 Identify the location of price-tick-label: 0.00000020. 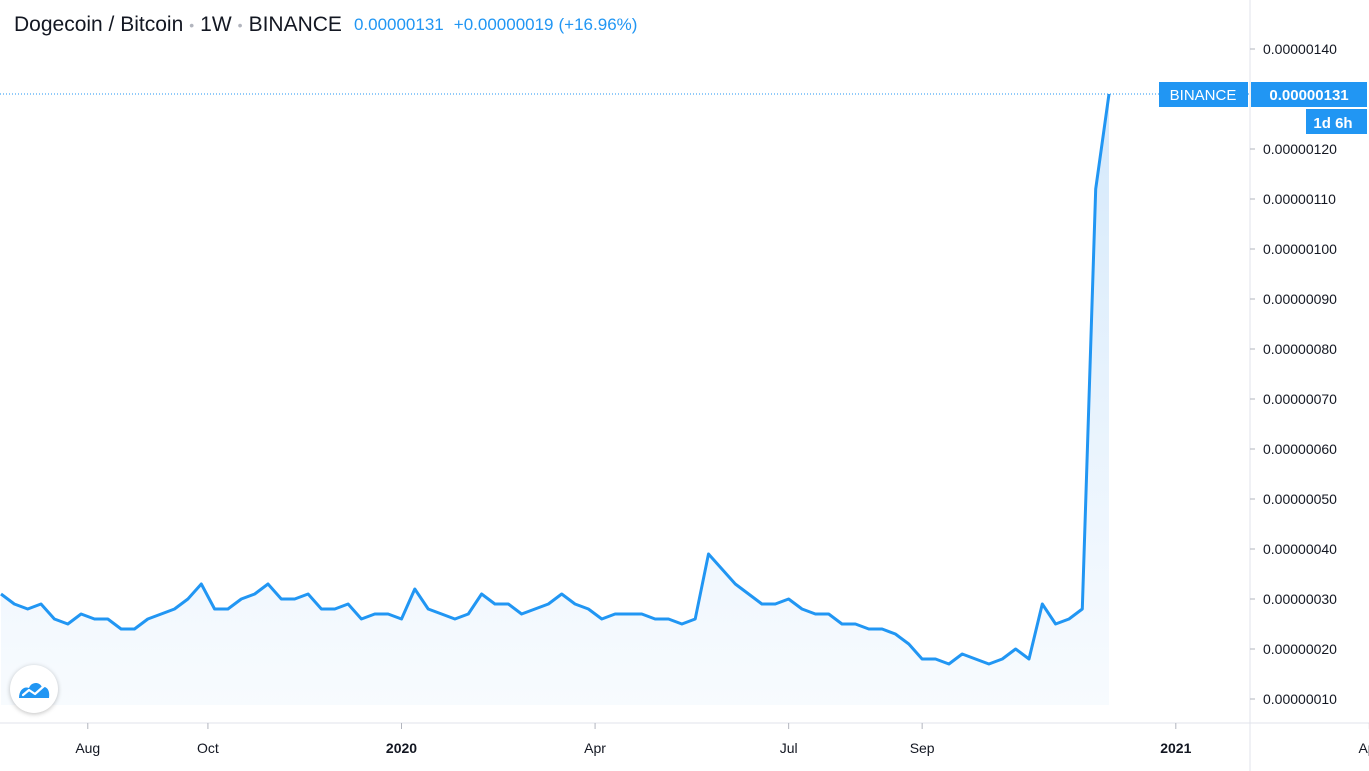
(1300, 649).